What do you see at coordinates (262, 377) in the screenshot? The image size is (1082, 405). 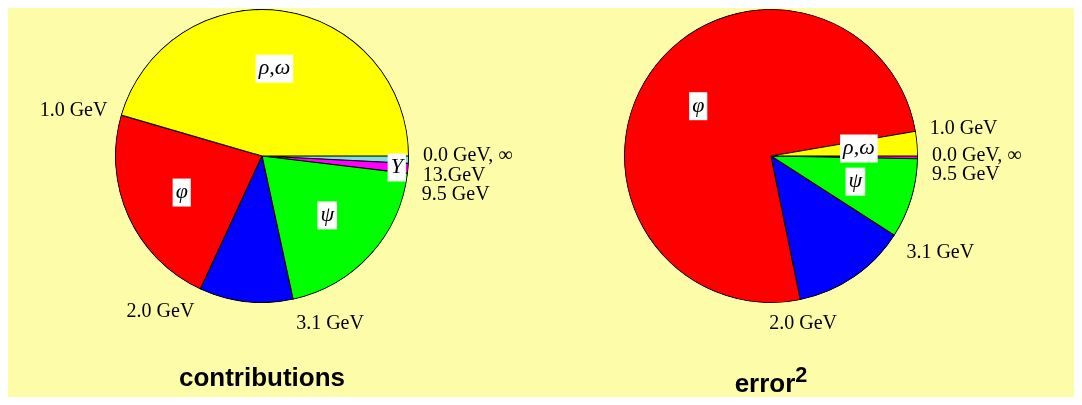 I see `text: contributions` at bounding box center [262, 377].